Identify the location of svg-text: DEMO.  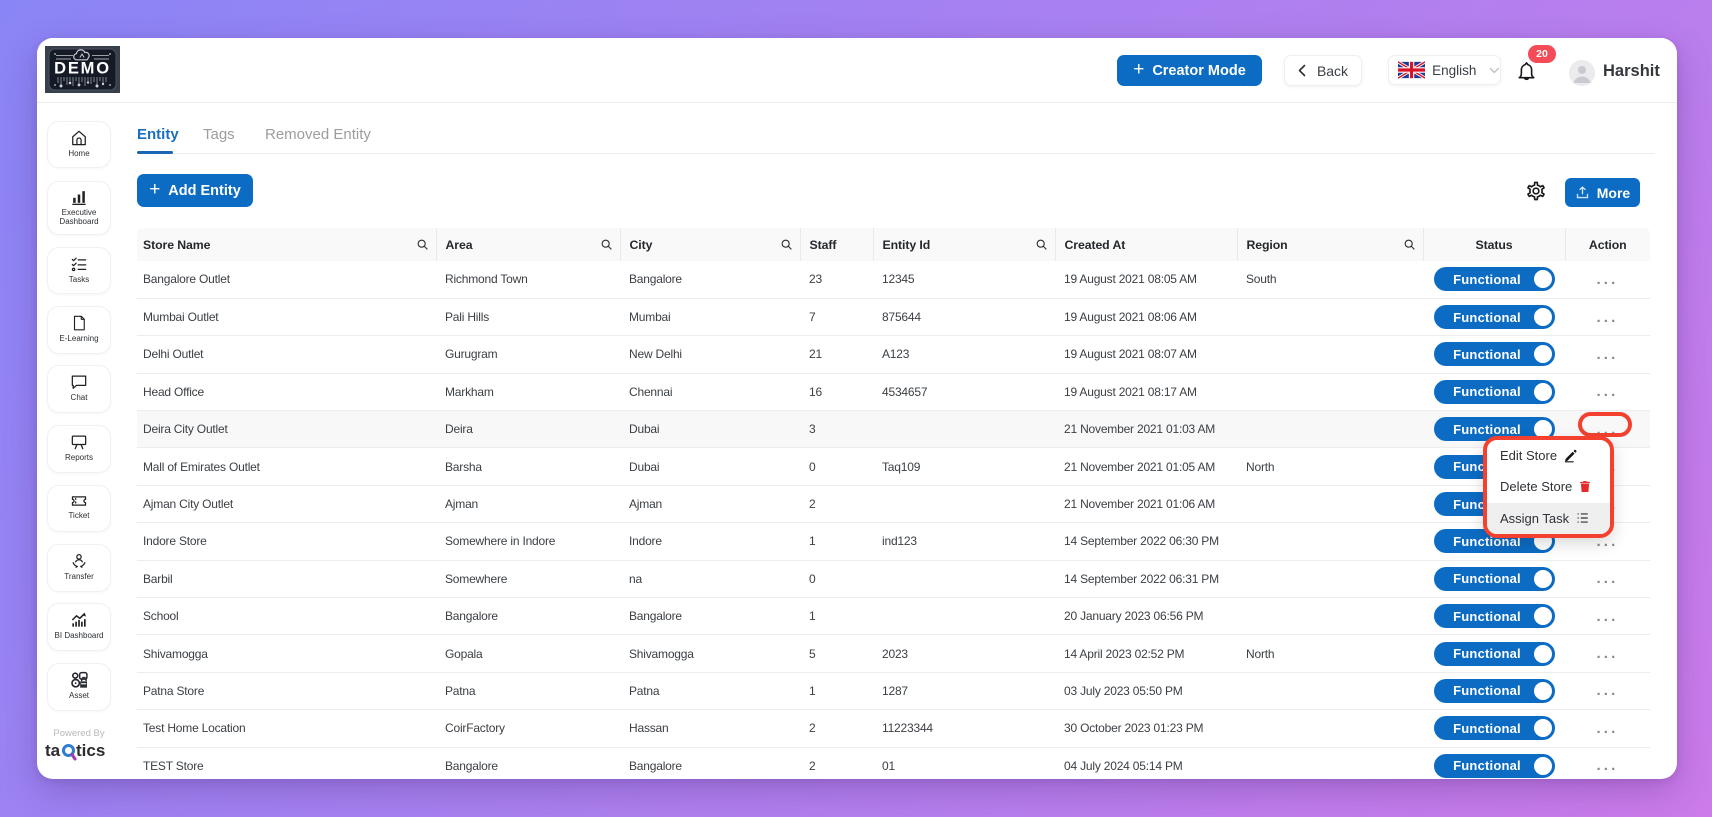
(82, 69).